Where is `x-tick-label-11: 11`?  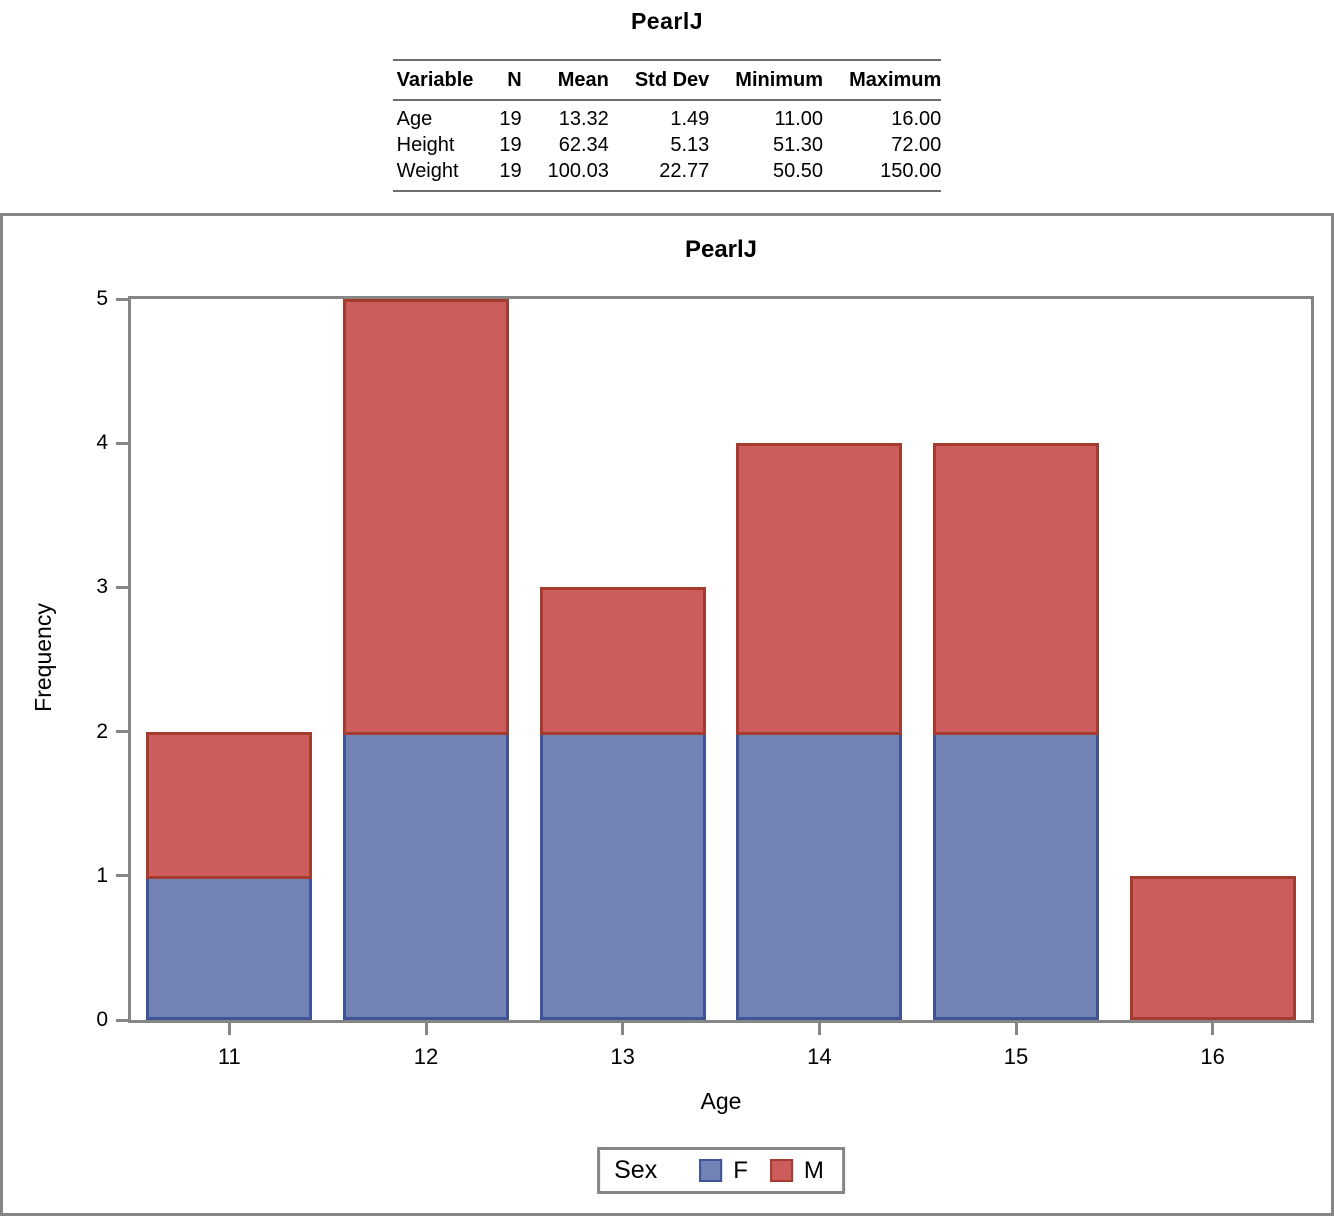
x-tick-label-11: 11 is located at coordinates (229, 1056).